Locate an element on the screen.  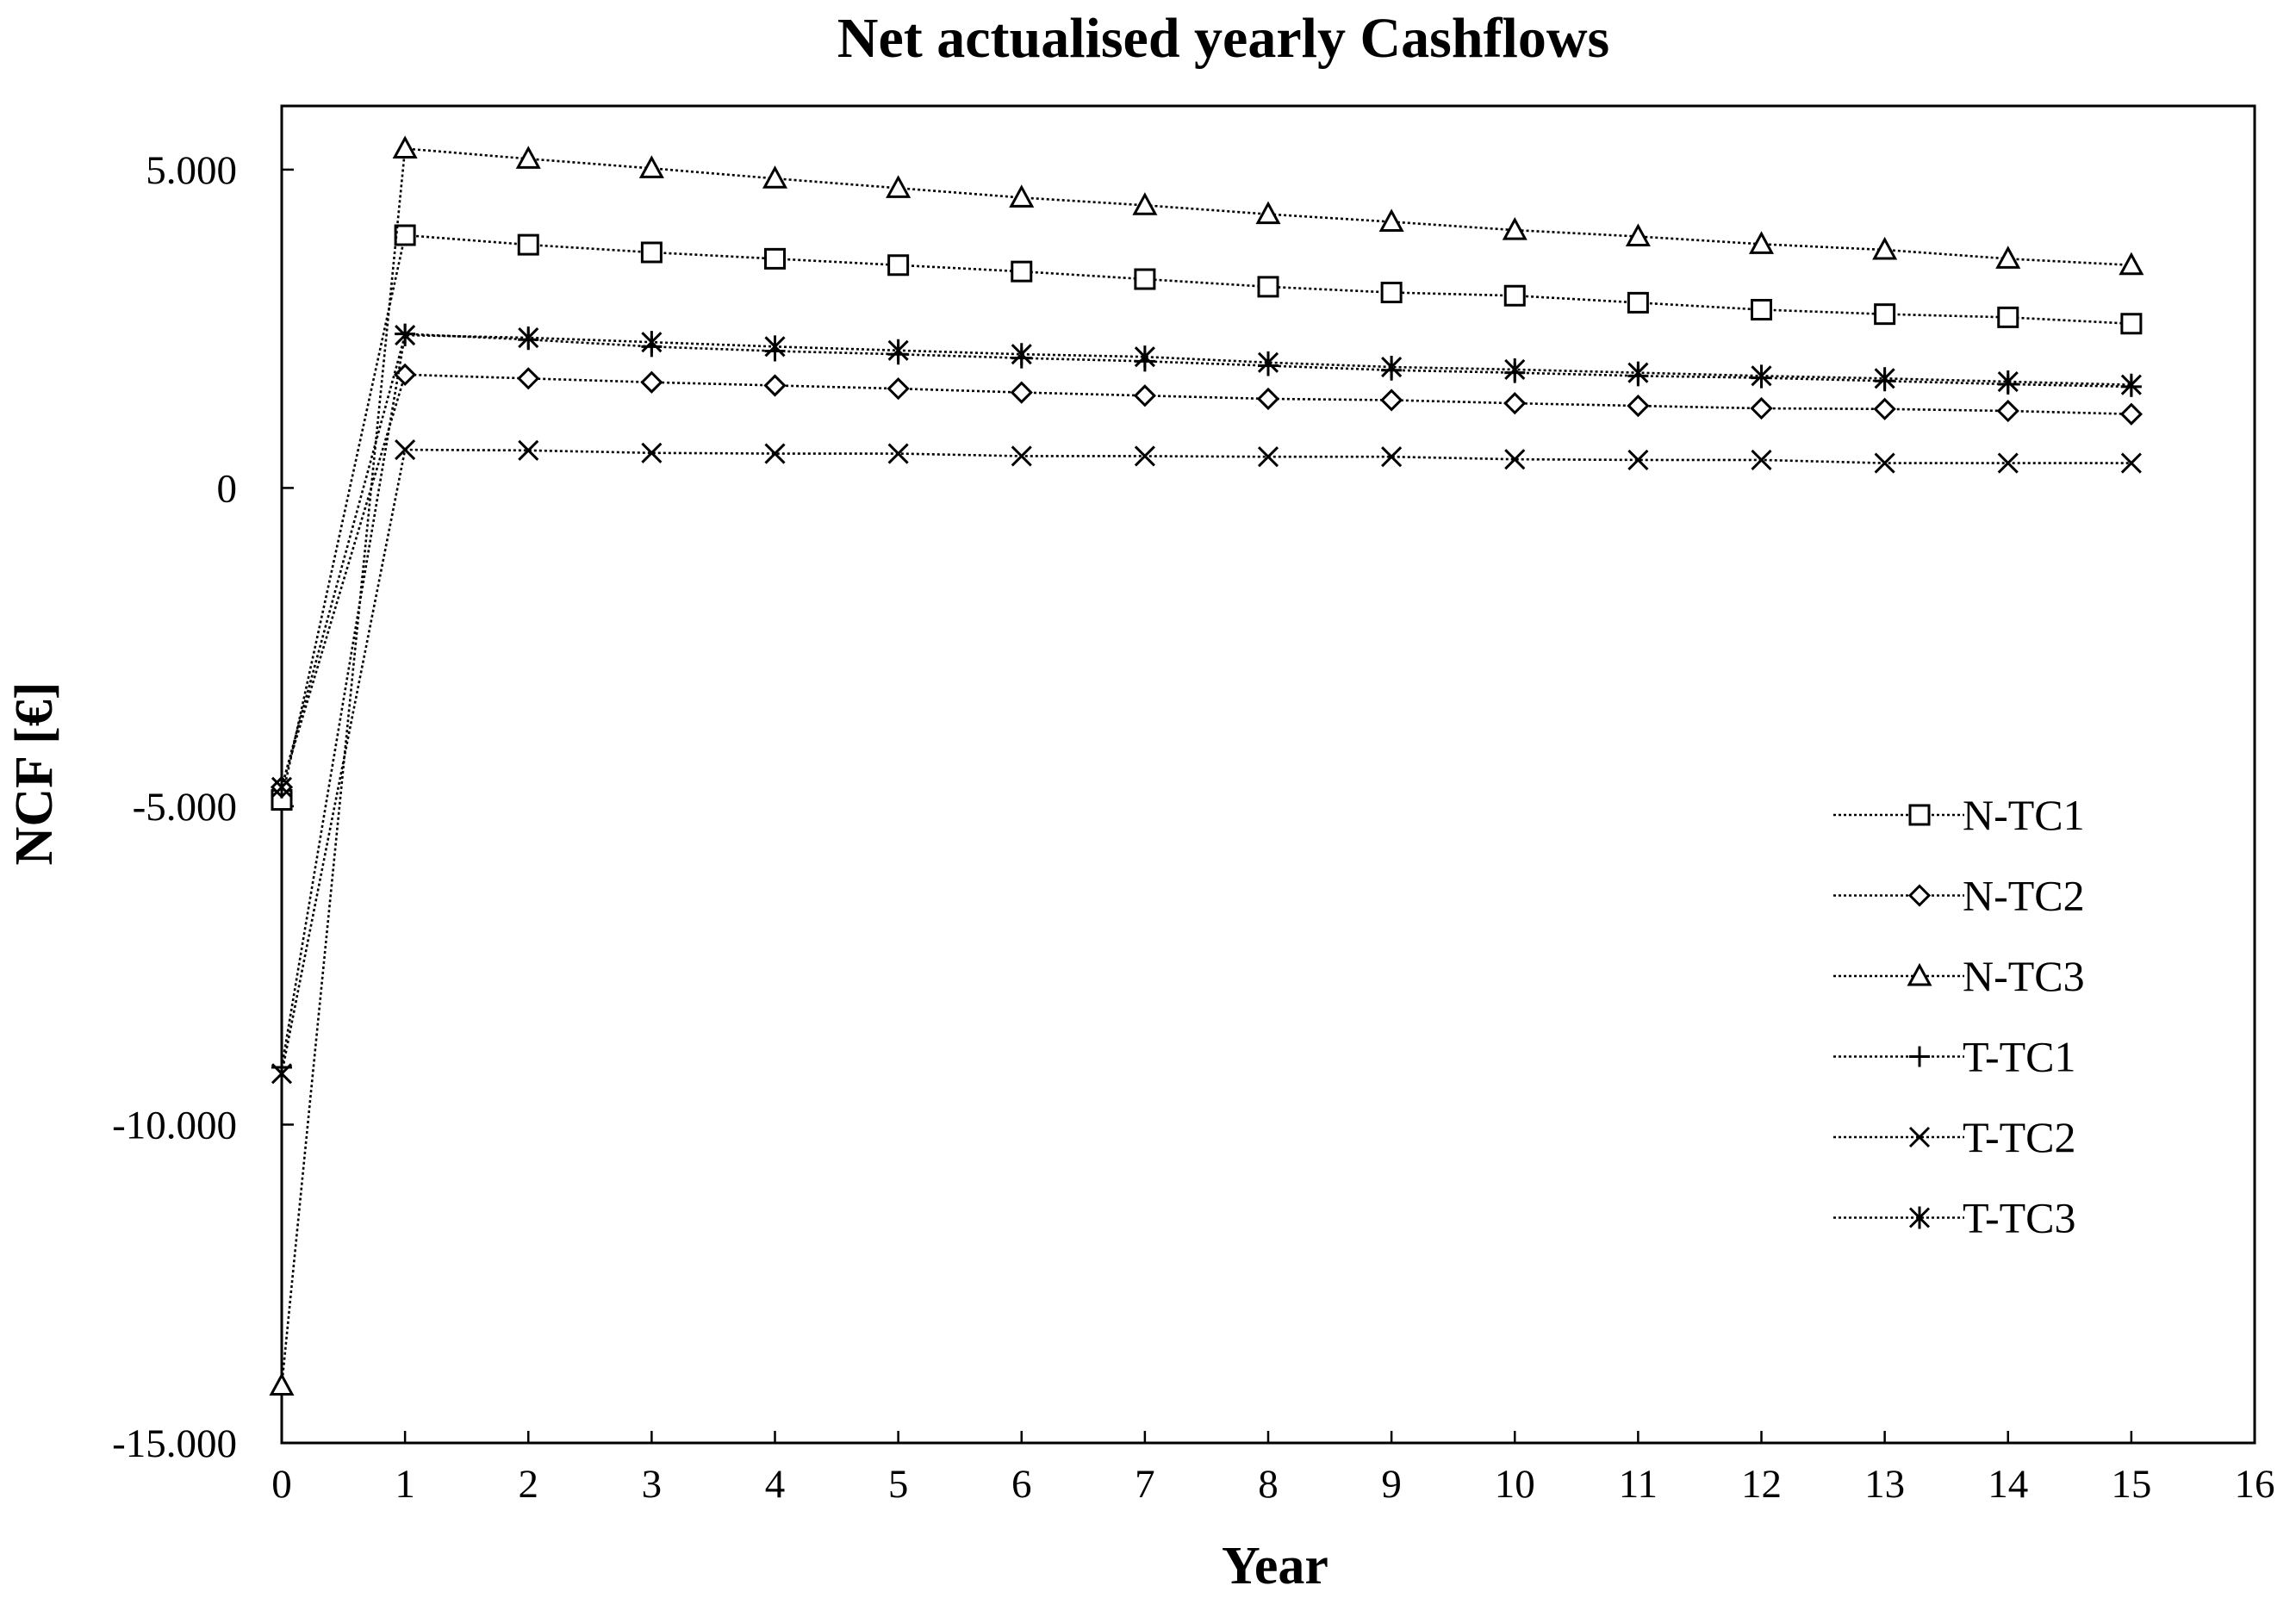
legend-label: T-TC2 is located at coordinates (2019, 1137).